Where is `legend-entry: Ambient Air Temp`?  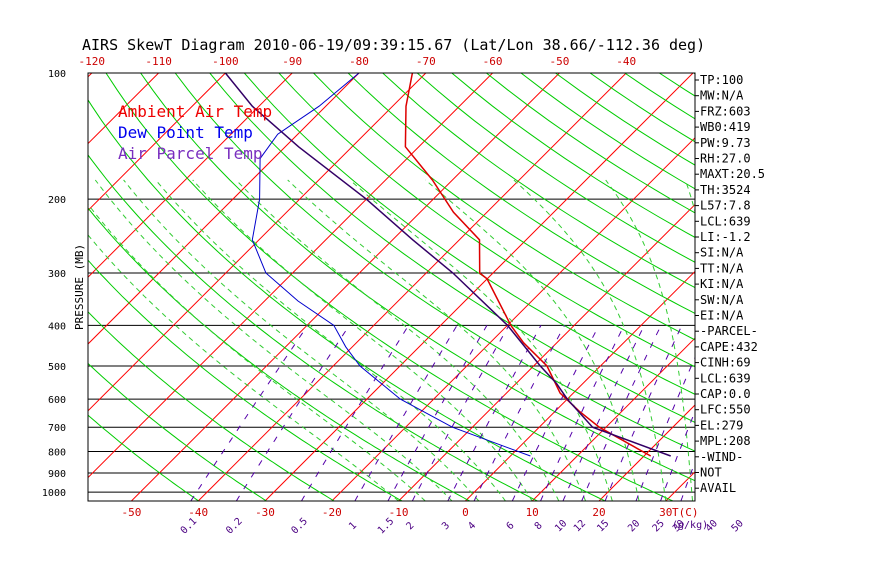 legend-entry: Ambient Air Temp is located at coordinates (195, 111).